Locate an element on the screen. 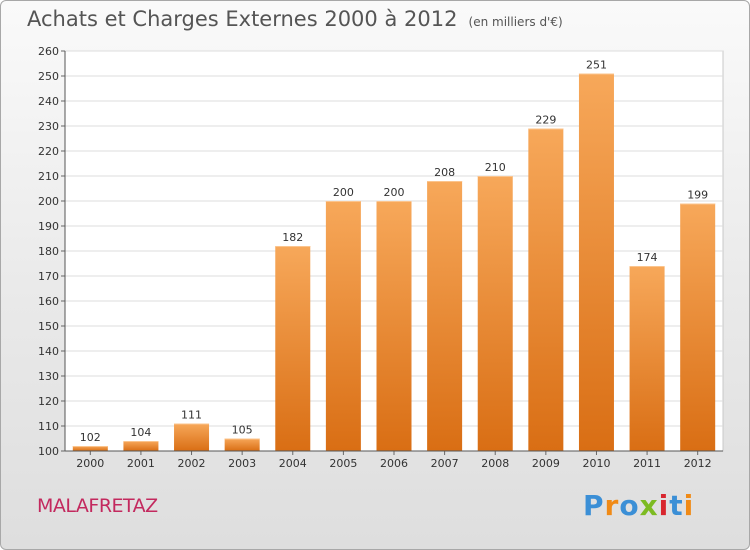 This screenshot has width=750, height=550. y-tick-label: 180 is located at coordinates (48, 251).